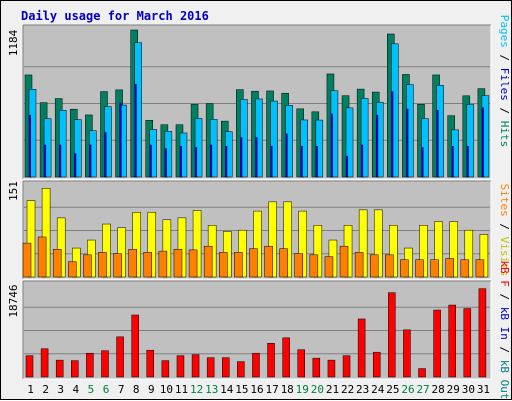 This screenshot has width=512, height=401. I want to click on day-label: 28, so click(438, 389).